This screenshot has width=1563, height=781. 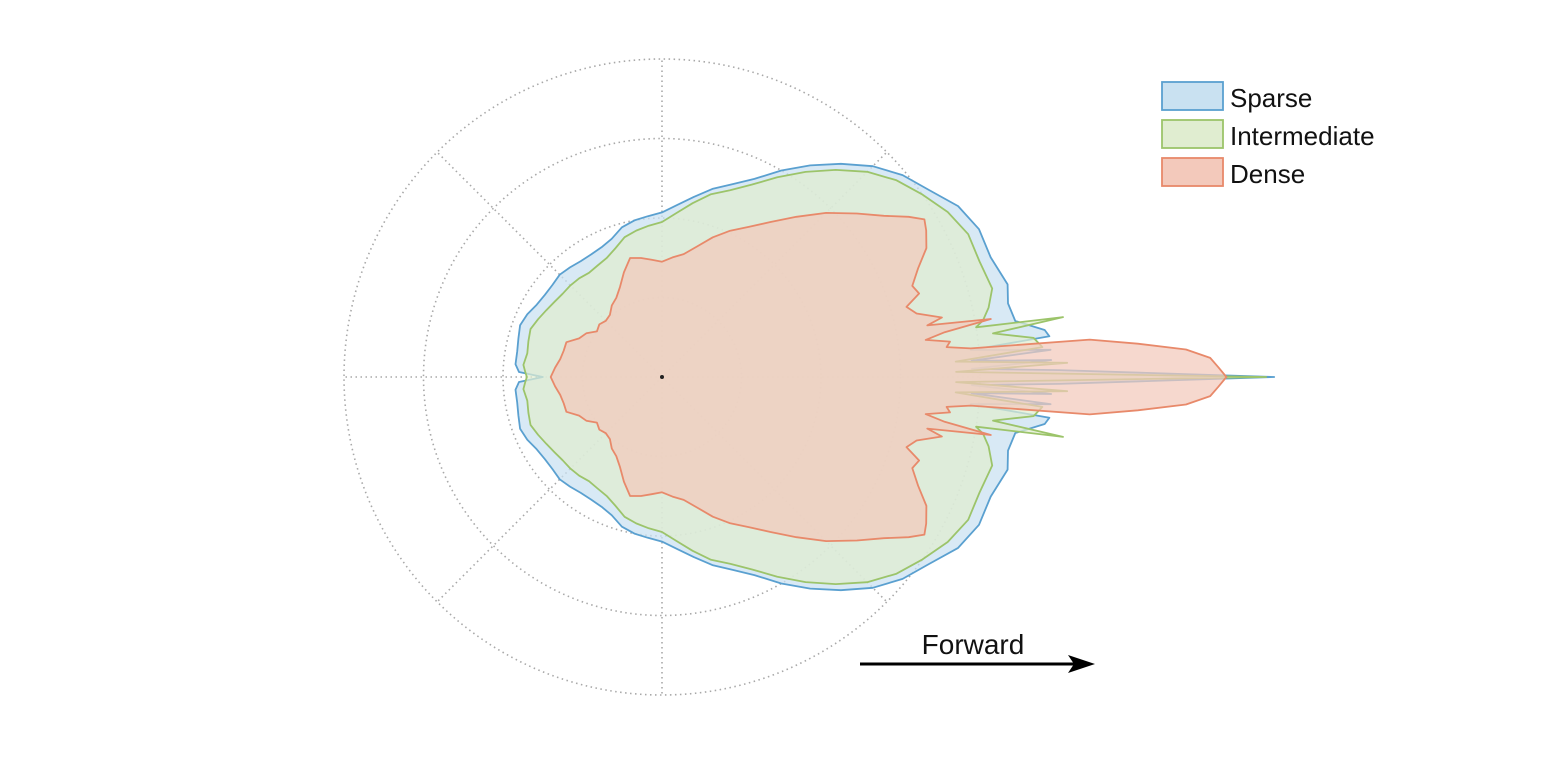 I want to click on legend-label-dense: Dense, so click(x=1267, y=174).